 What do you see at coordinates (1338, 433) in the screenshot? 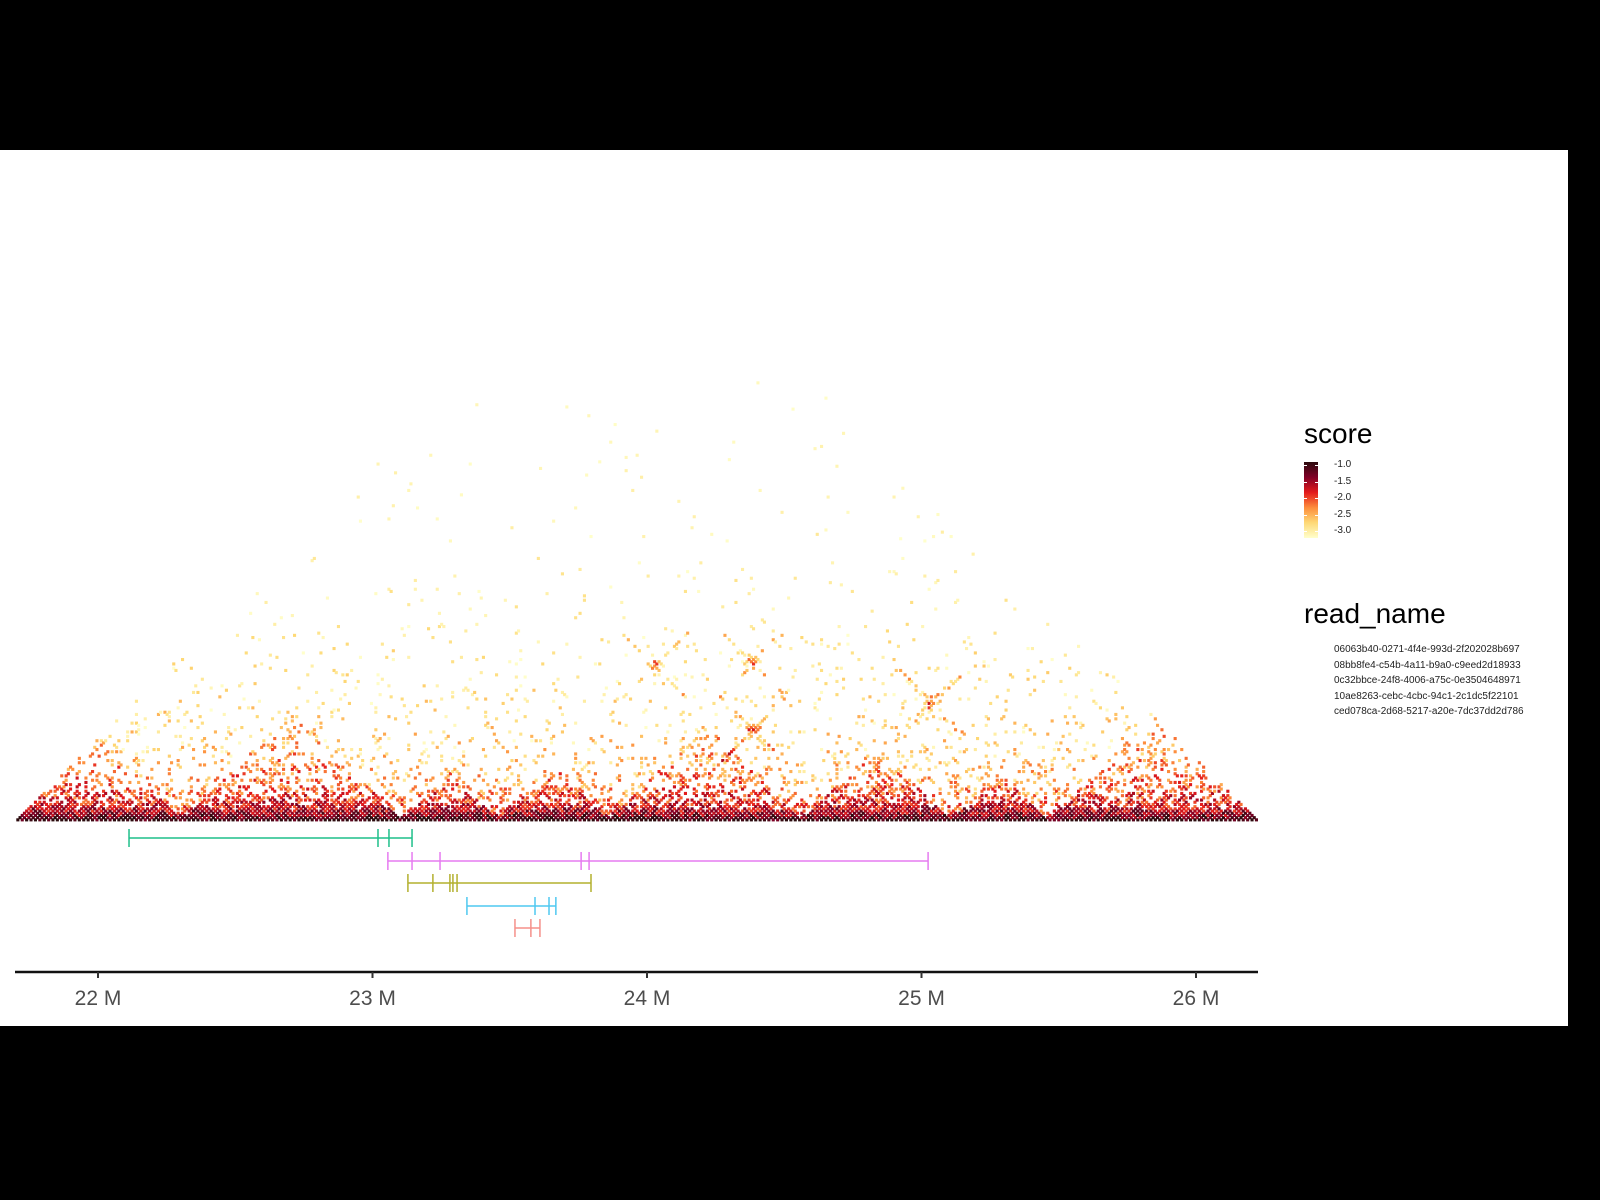
I see `score-legend-title: score` at bounding box center [1338, 433].